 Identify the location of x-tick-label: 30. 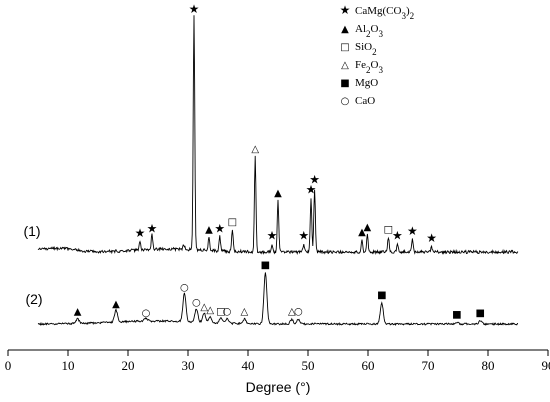
(188, 365).